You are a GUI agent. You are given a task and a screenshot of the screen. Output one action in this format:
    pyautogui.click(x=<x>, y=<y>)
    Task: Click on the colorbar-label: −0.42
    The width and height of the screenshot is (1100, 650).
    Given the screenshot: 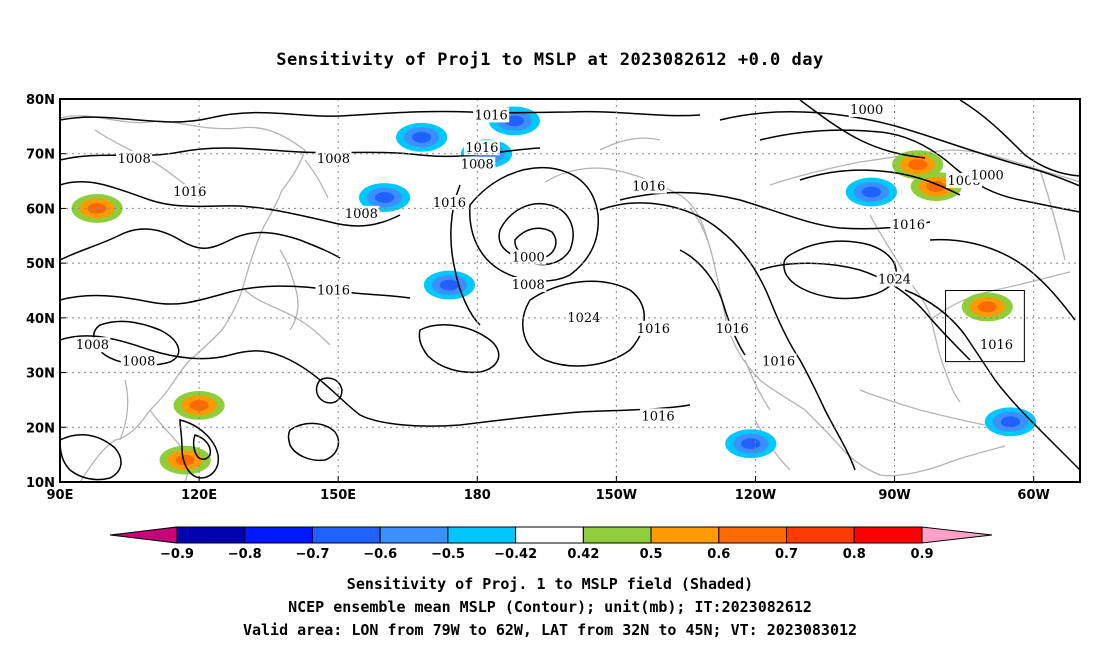 What is the action you would take?
    pyautogui.click(x=515, y=554)
    